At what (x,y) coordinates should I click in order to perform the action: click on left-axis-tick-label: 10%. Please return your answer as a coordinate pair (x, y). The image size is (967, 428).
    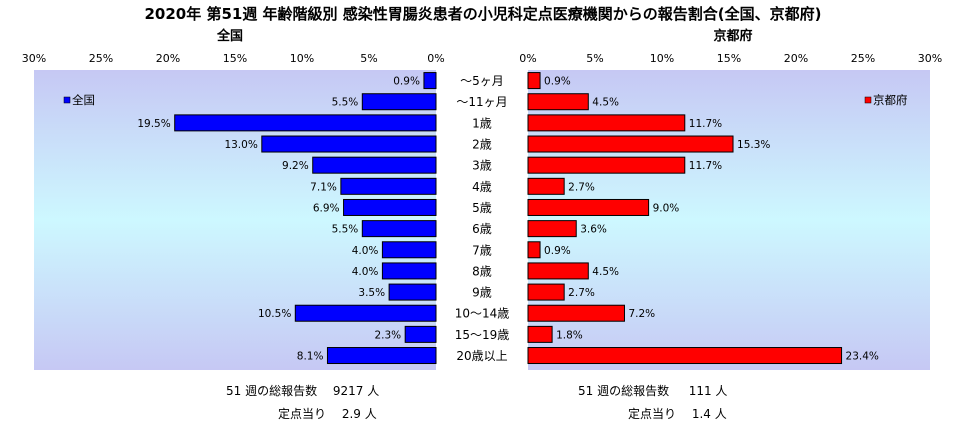
    Looking at the image, I should click on (302, 58).